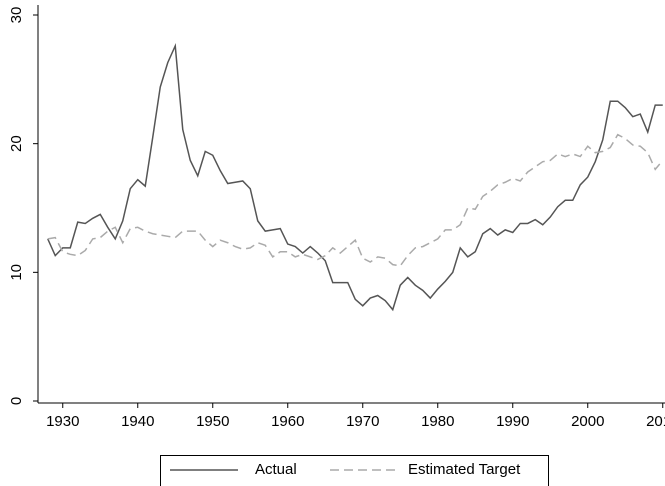  I want to click on y-tick-label: 10, so click(16, 272).